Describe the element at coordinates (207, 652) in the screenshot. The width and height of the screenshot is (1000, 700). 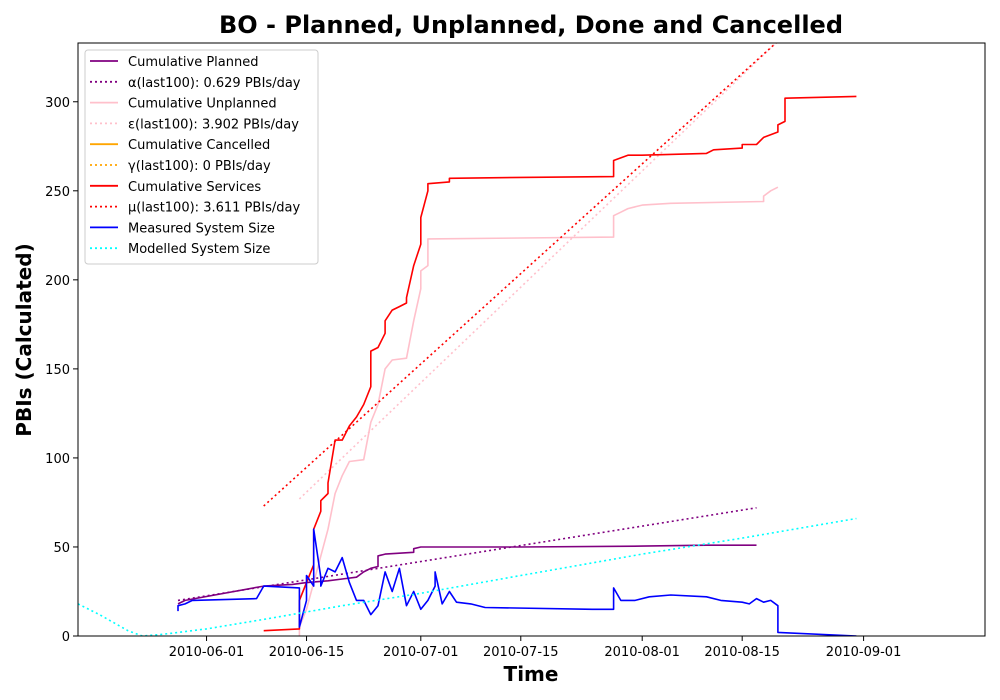
I see `x-tick-label: 2010-06-01` at that location.